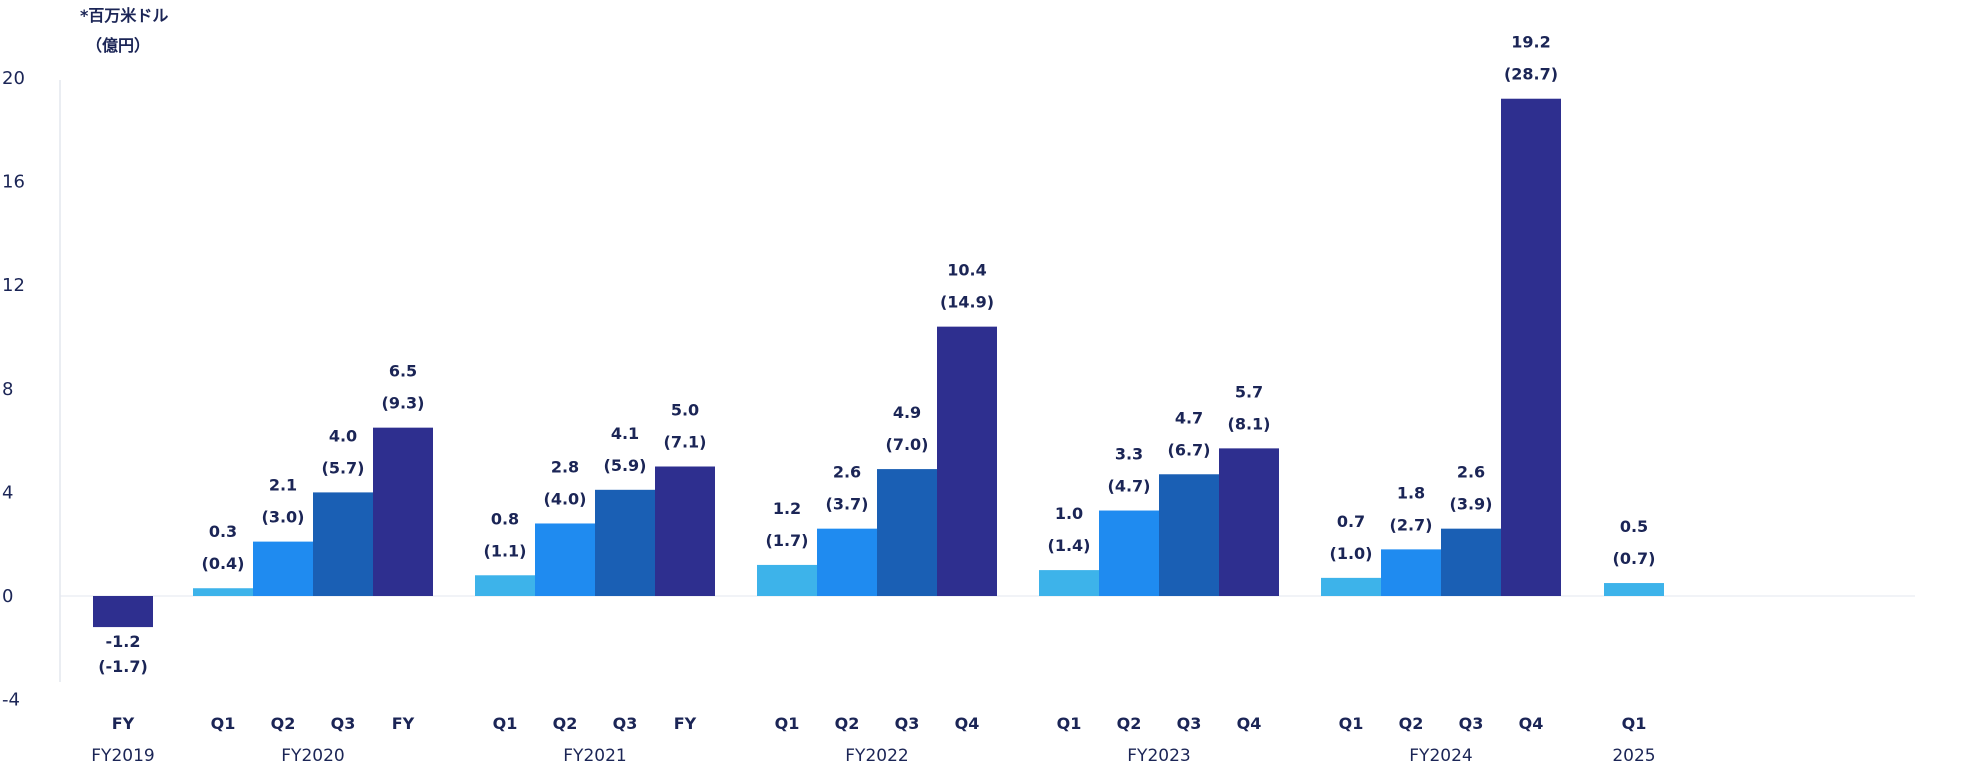 The width and height of the screenshot is (1985, 772). I want to click on bar-value-label: 1.0, so click(1069, 513).